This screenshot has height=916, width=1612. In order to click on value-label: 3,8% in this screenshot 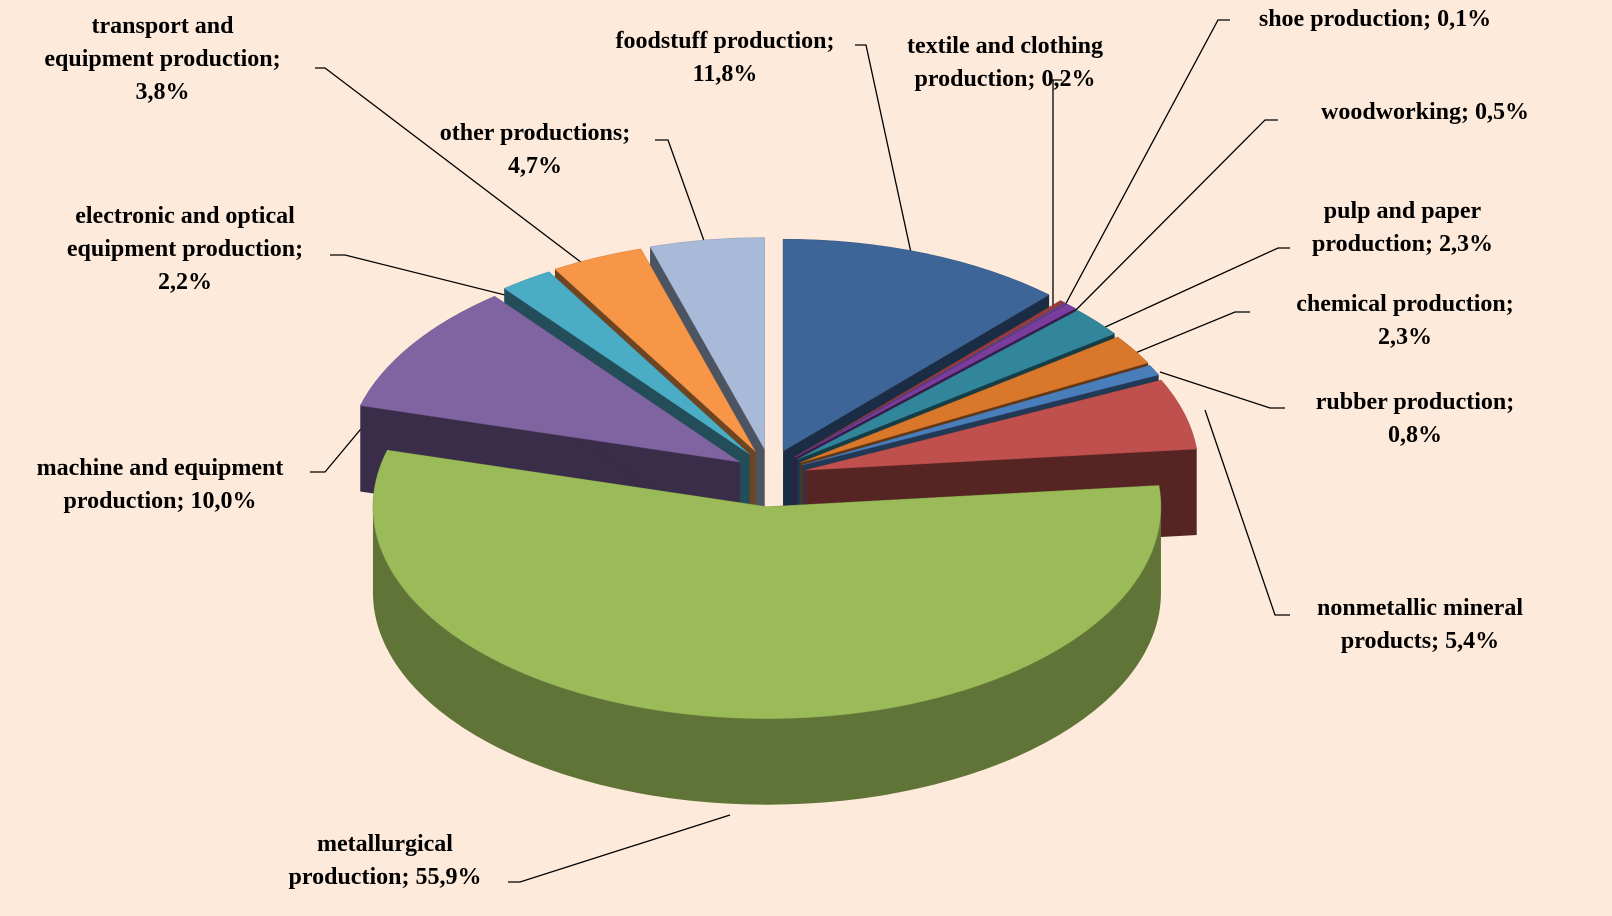, I will do `click(162, 92)`.